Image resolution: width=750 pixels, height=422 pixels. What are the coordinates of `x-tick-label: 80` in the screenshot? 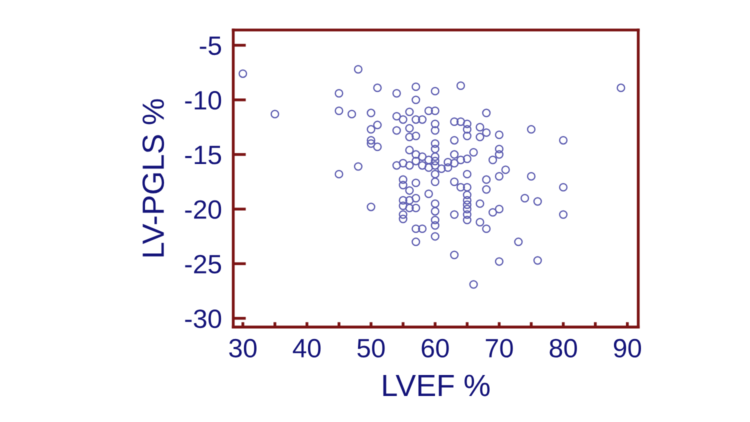 It's located at (563, 348).